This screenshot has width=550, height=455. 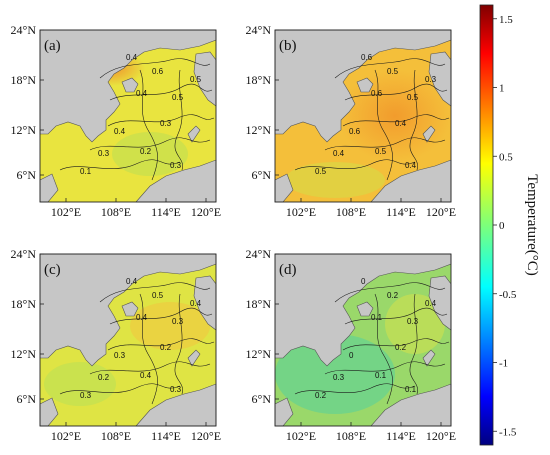 What do you see at coordinates (52, 46) in the screenshot?
I see `panel-label: (a)` at bounding box center [52, 46].